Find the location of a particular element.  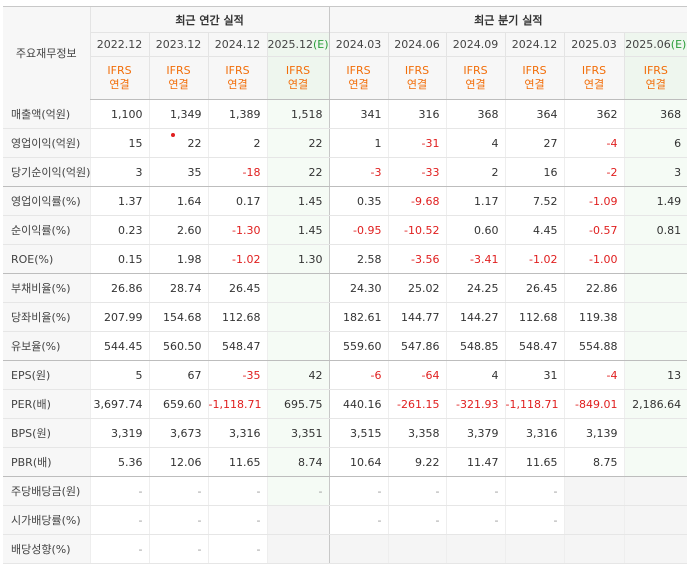

table-cell: 8.75 is located at coordinates (594, 462).